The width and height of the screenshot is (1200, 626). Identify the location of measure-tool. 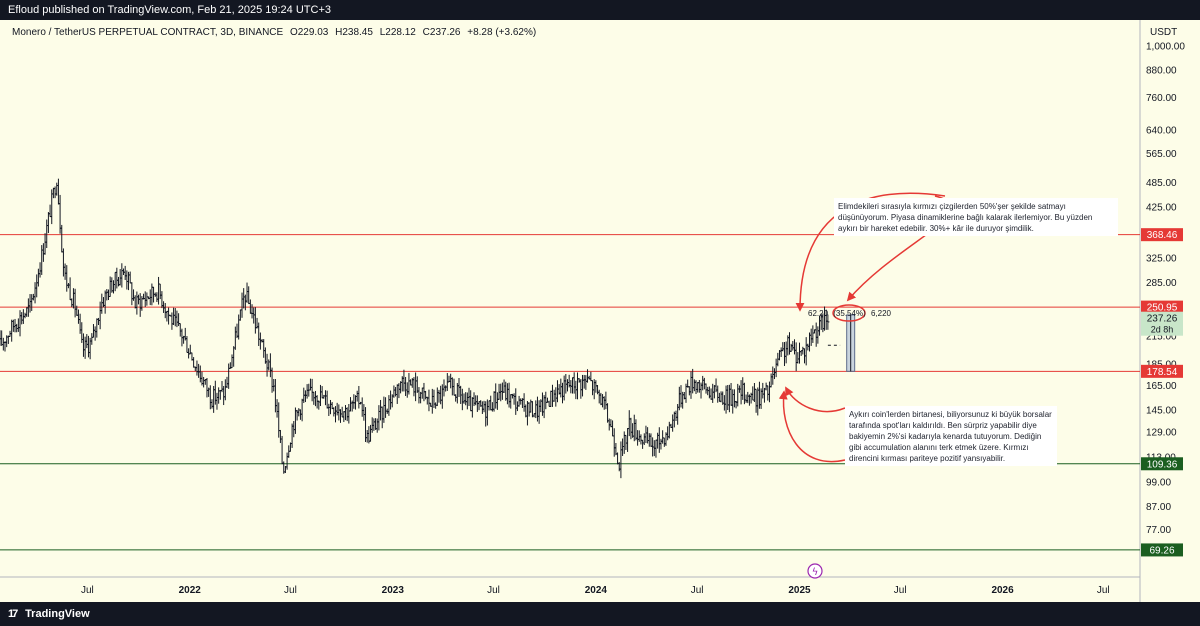
(841, 343).